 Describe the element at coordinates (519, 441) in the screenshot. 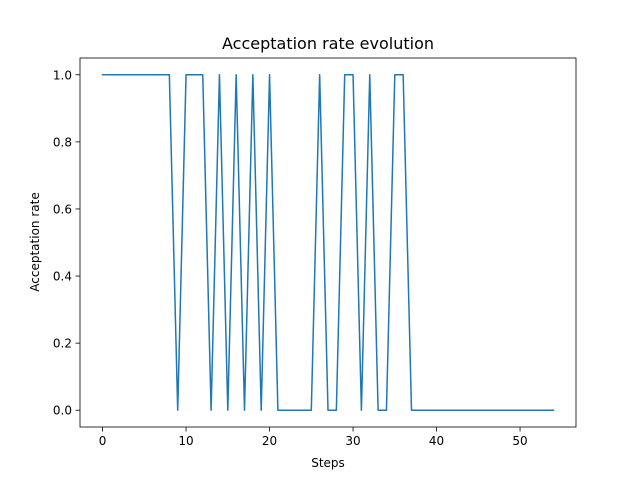

I see `x-tick-label: 50` at that location.